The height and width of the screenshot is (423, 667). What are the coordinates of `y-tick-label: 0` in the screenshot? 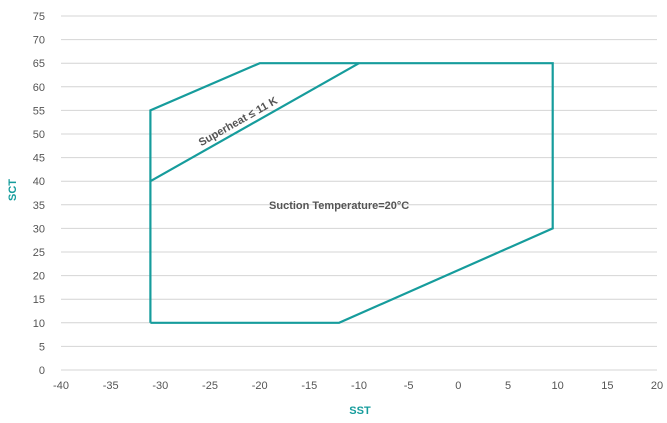 It's located at (42, 371).